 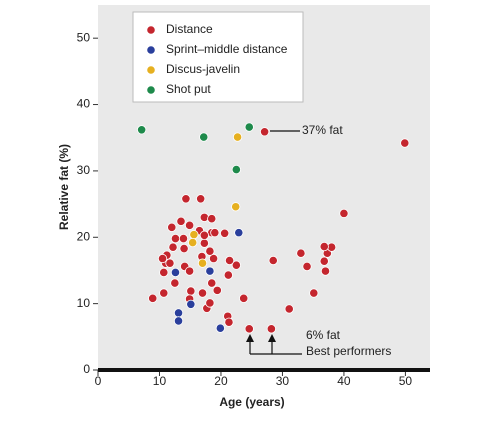 I want to click on y-axis-label: Relative fat (%), so click(x=64, y=187).